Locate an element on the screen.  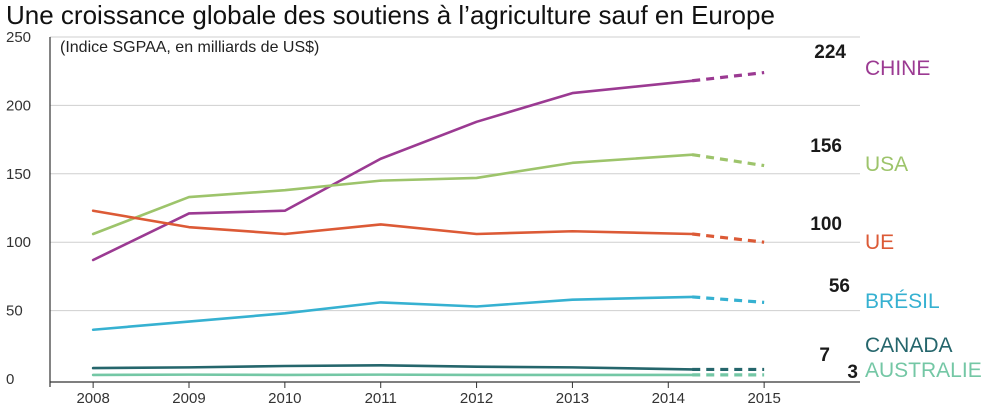
x-tick-label: 2013 is located at coordinates (572, 398).